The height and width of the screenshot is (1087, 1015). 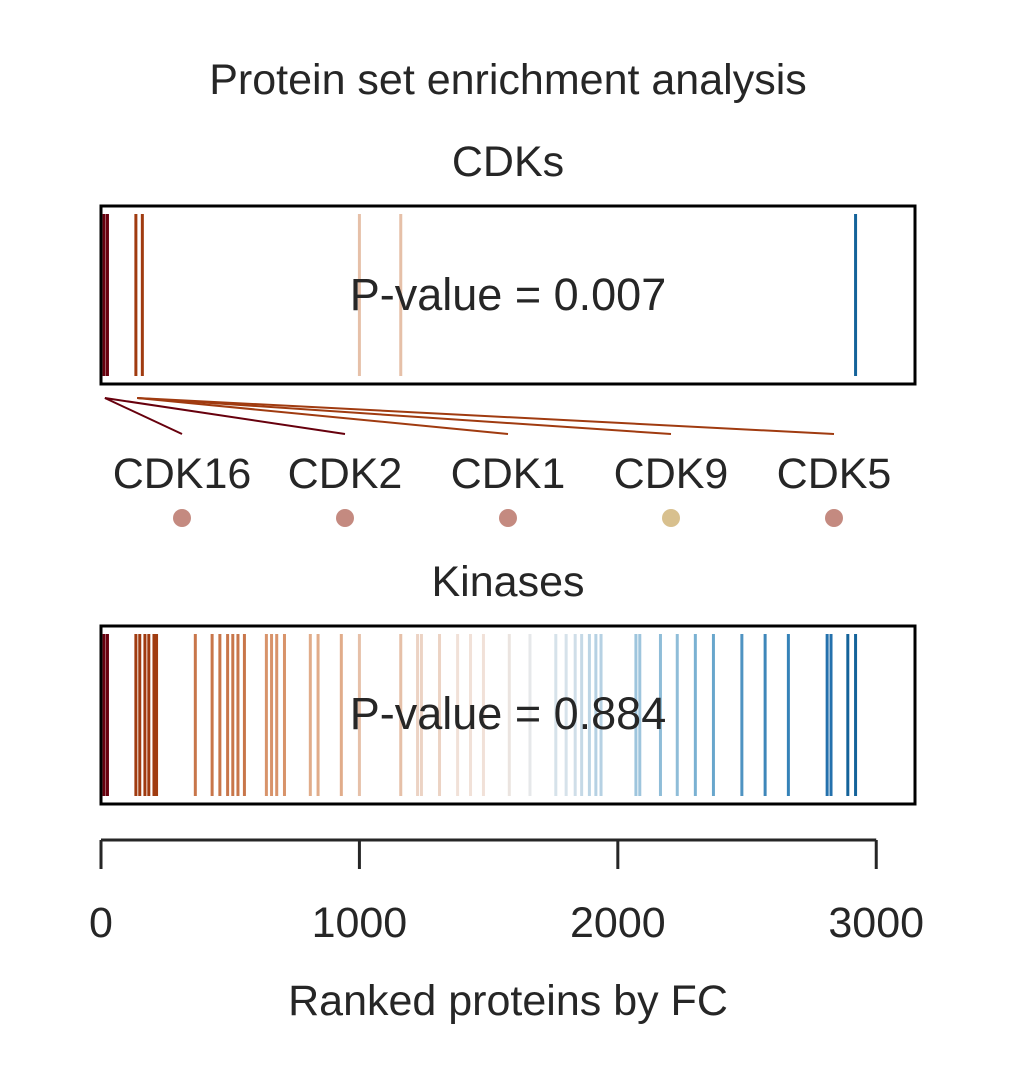 I want to click on chart-title: Protein set enrichment analysis, so click(x=508, y=80).